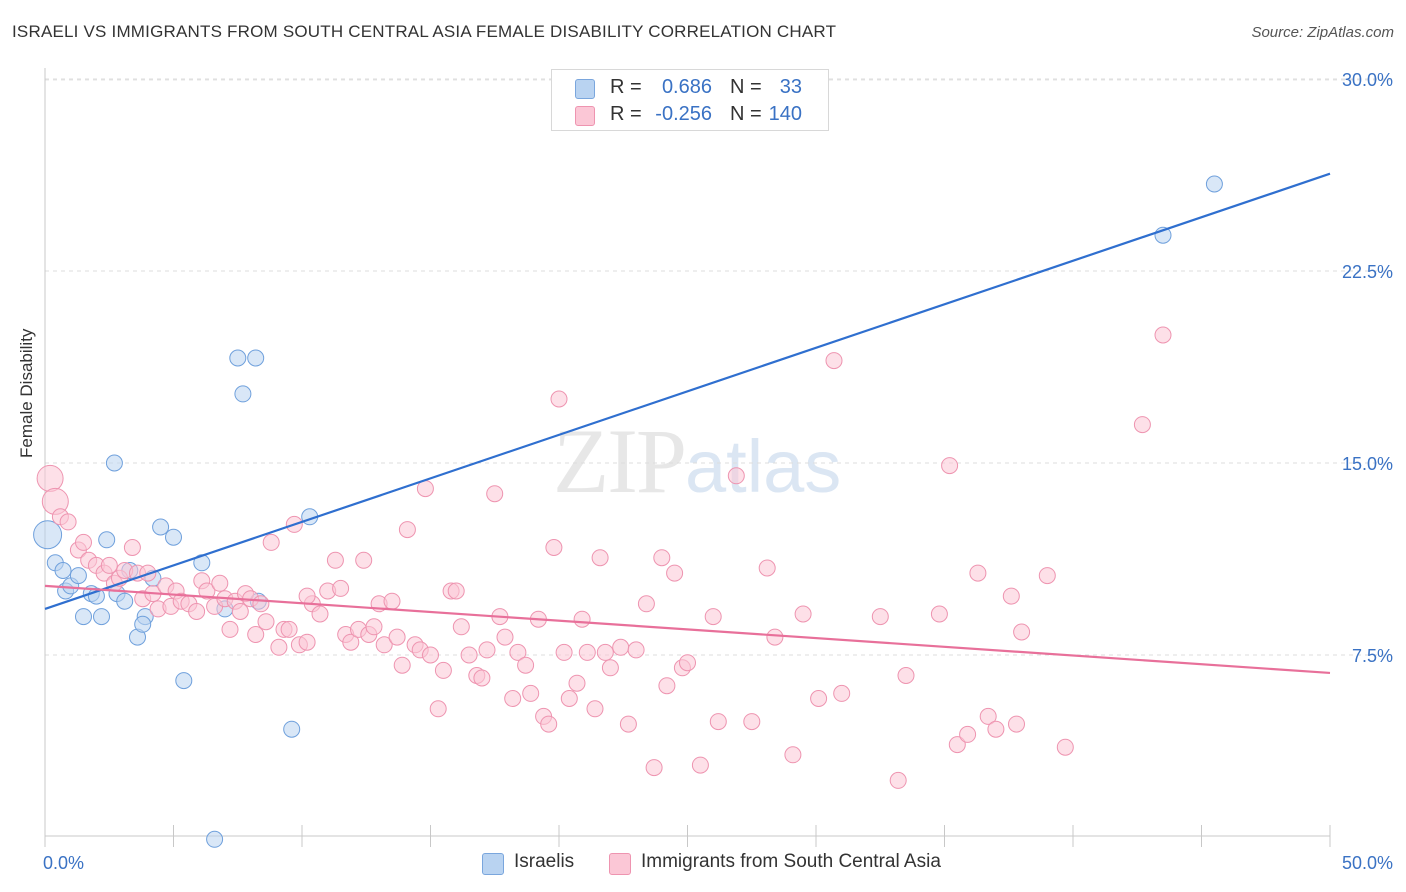 The image size is (1406, 892). Describe the element at coordinates (683, 114) in the screenshot. I see `legend-r-value: -0.256` at that location.